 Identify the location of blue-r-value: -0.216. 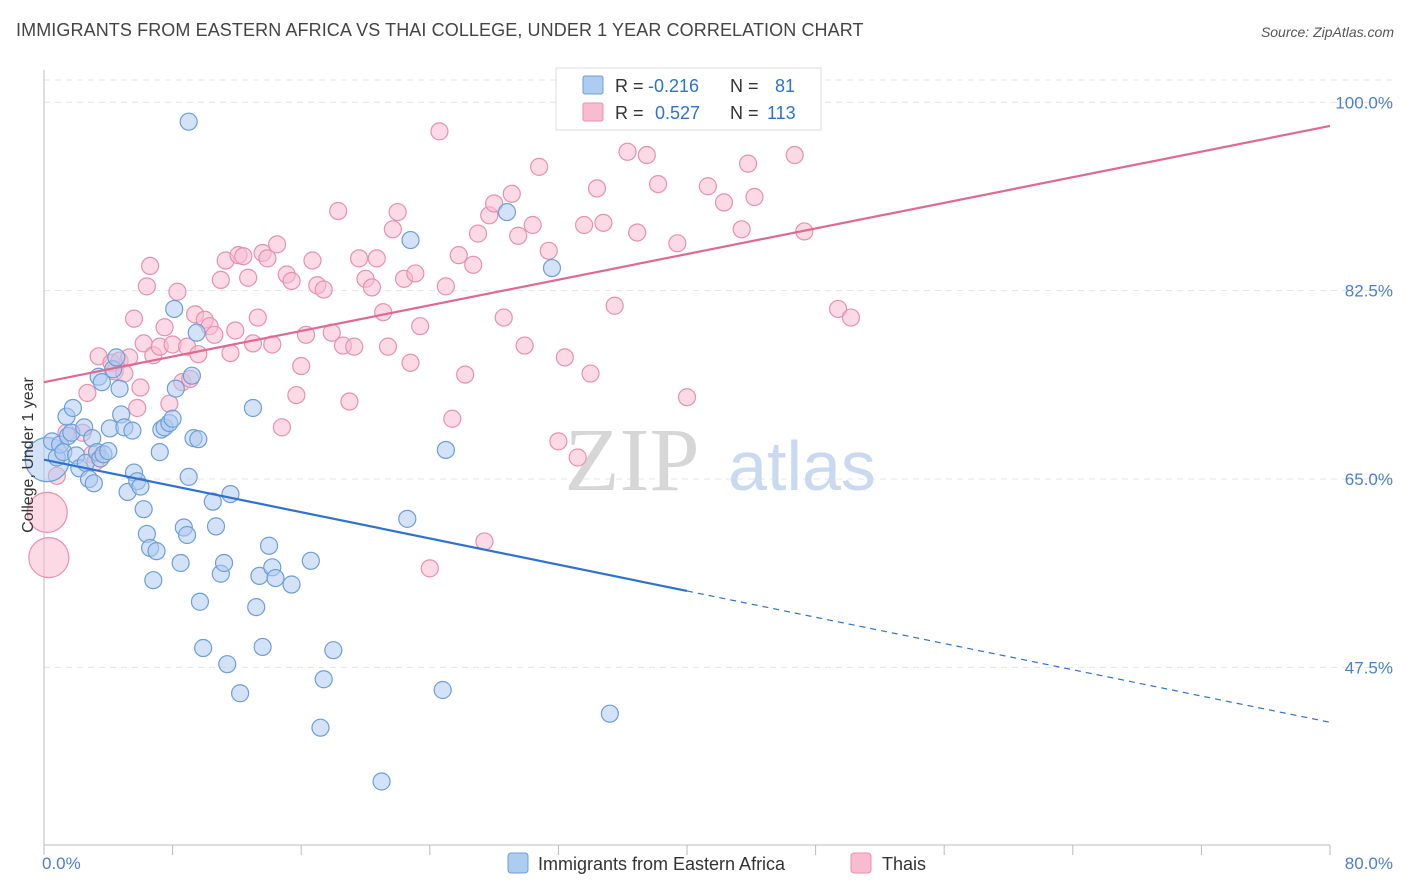
(673, 86).